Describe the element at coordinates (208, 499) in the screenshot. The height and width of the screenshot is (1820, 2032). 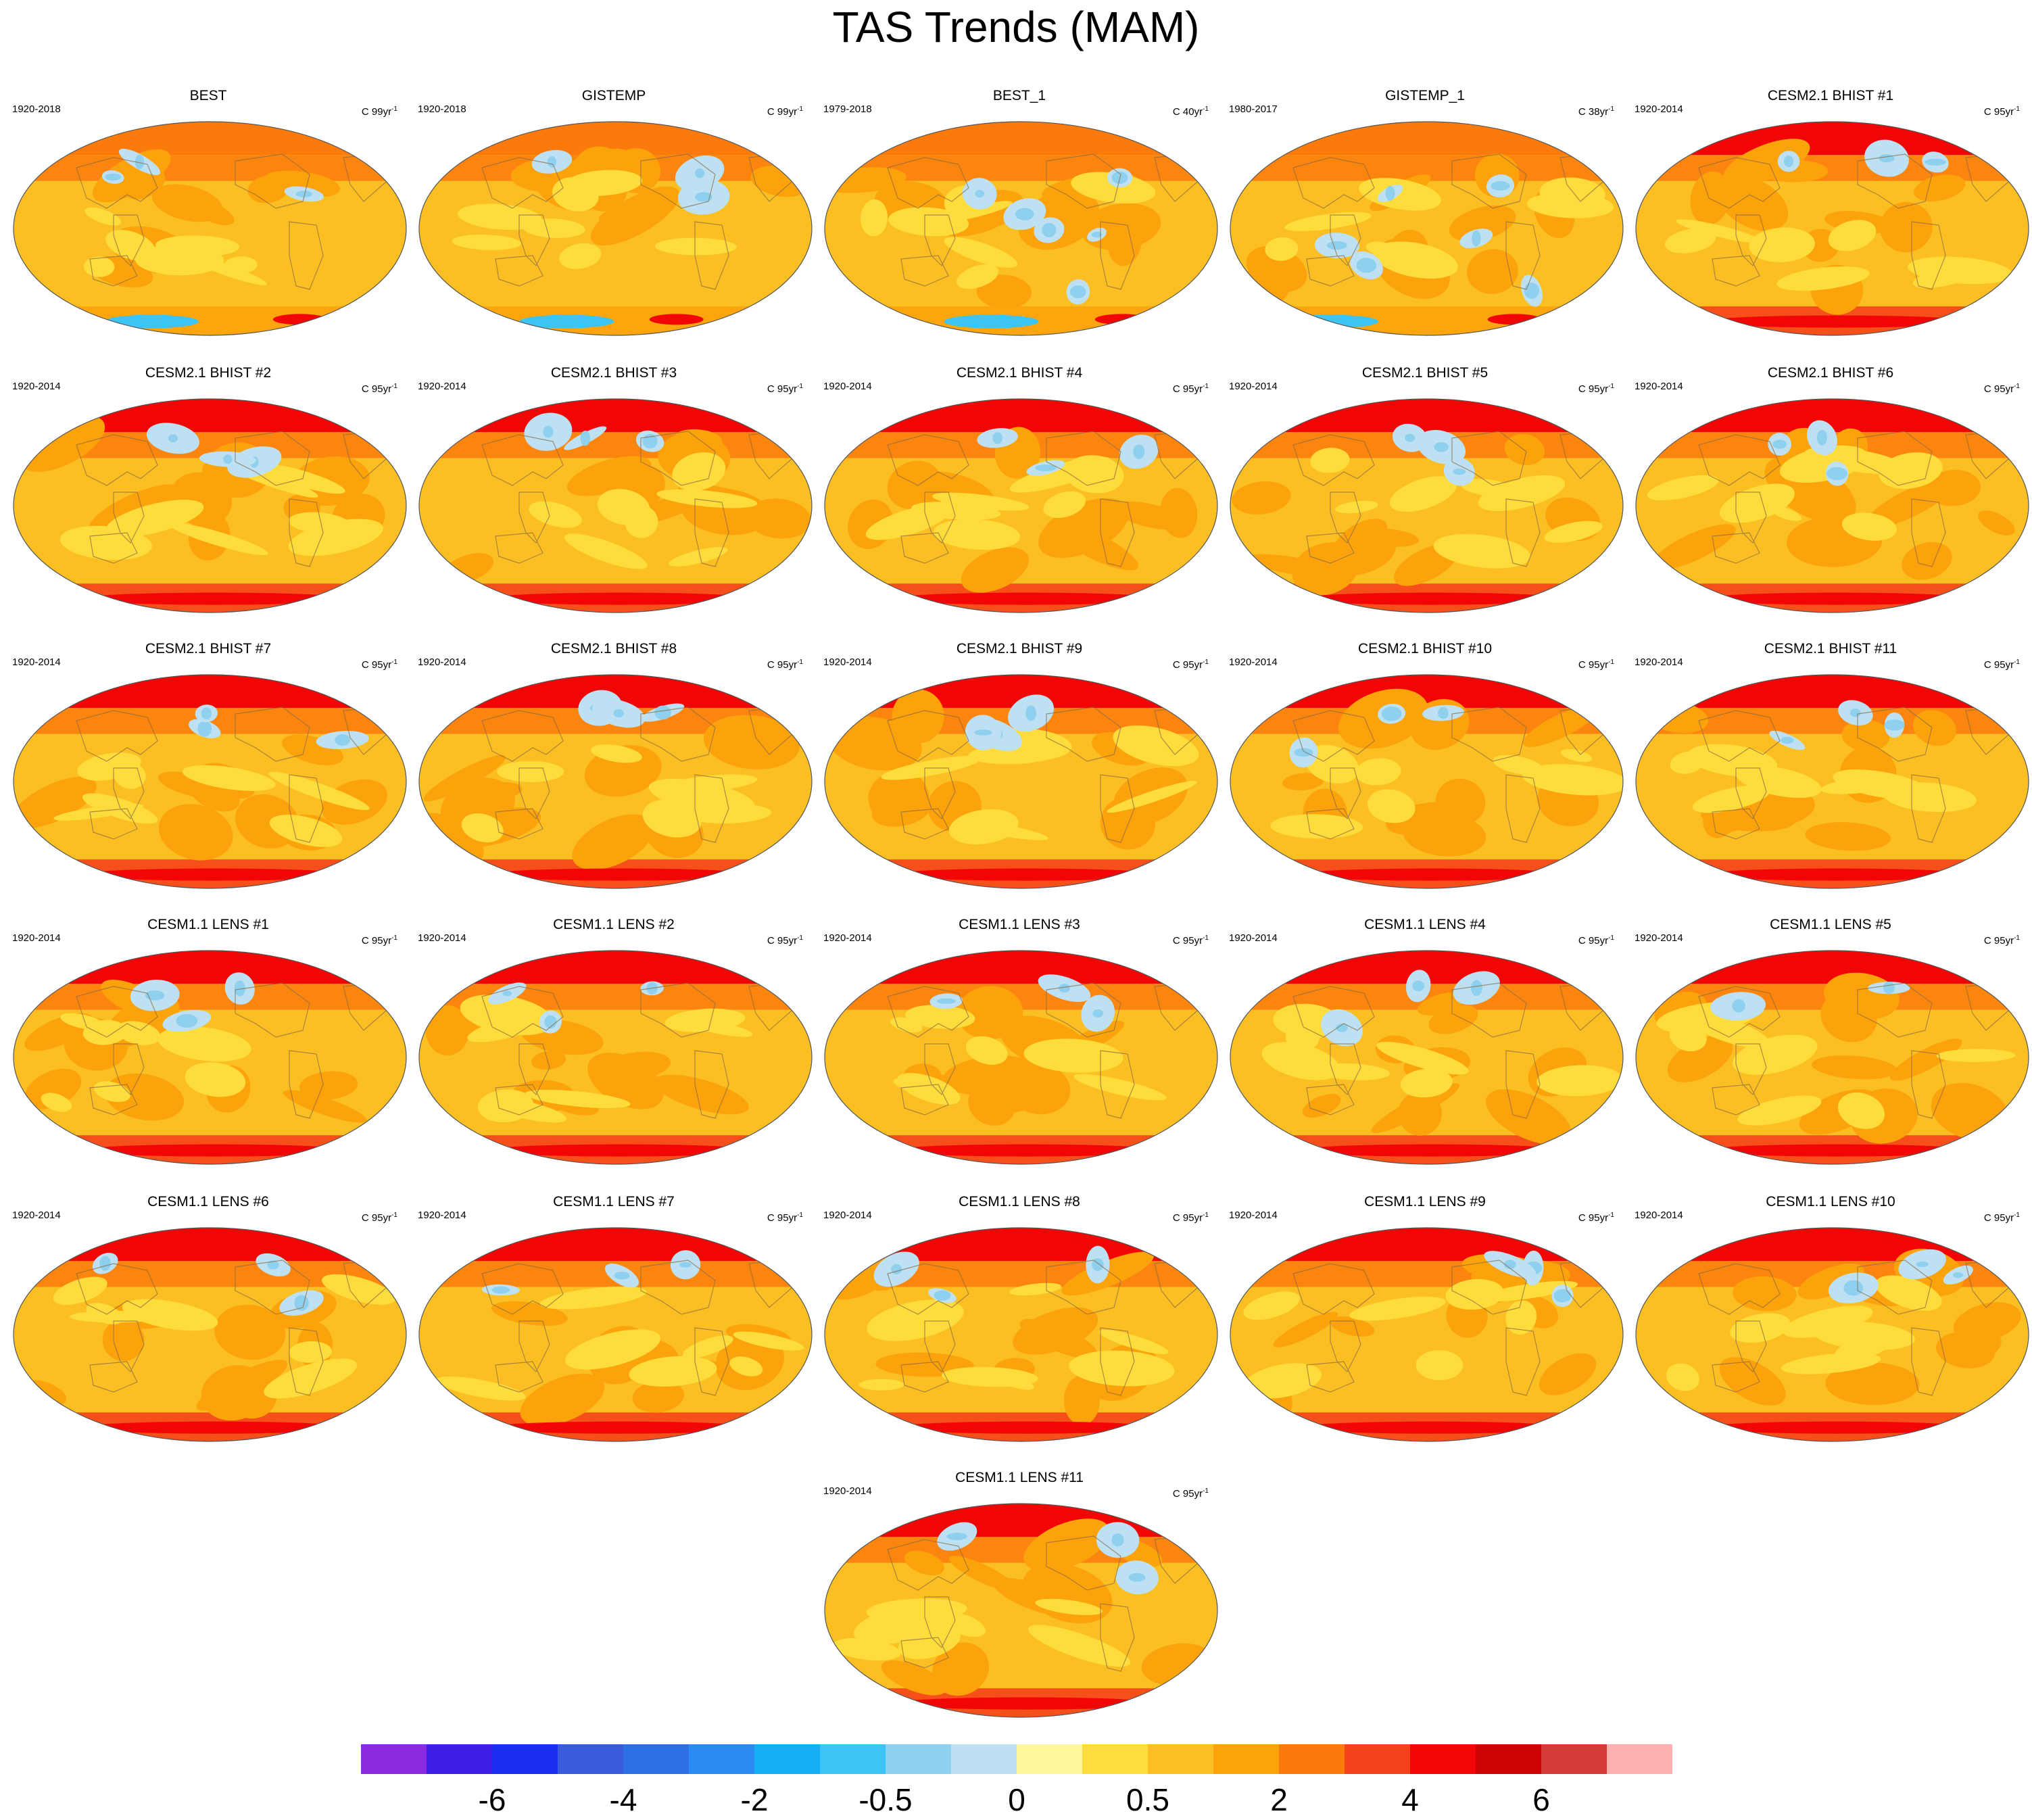
I see `map-panel: CESM2.1 BHIST #2 1920-2014 C 95yr-1` at that location.